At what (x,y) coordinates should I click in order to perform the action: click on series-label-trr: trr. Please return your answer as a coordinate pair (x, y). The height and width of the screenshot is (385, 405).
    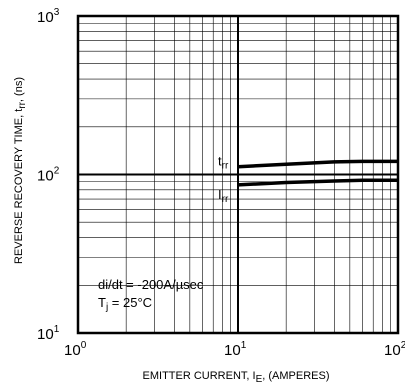
    Looking at the image, I should click on (223, 163).